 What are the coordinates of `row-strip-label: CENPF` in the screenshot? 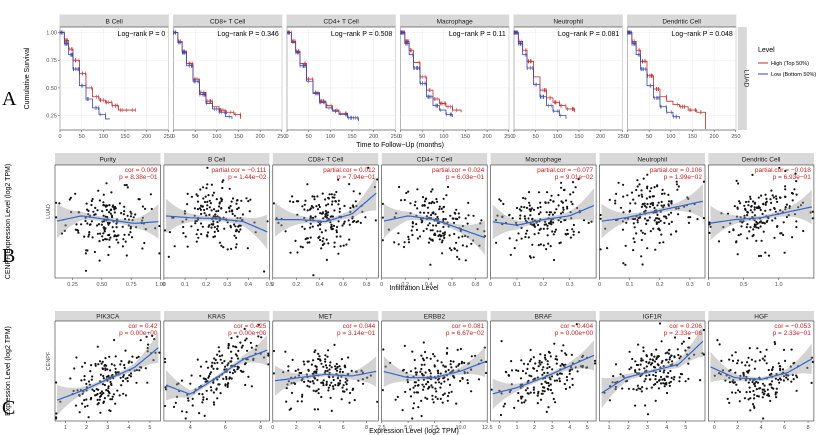 It's located at (49, 360).